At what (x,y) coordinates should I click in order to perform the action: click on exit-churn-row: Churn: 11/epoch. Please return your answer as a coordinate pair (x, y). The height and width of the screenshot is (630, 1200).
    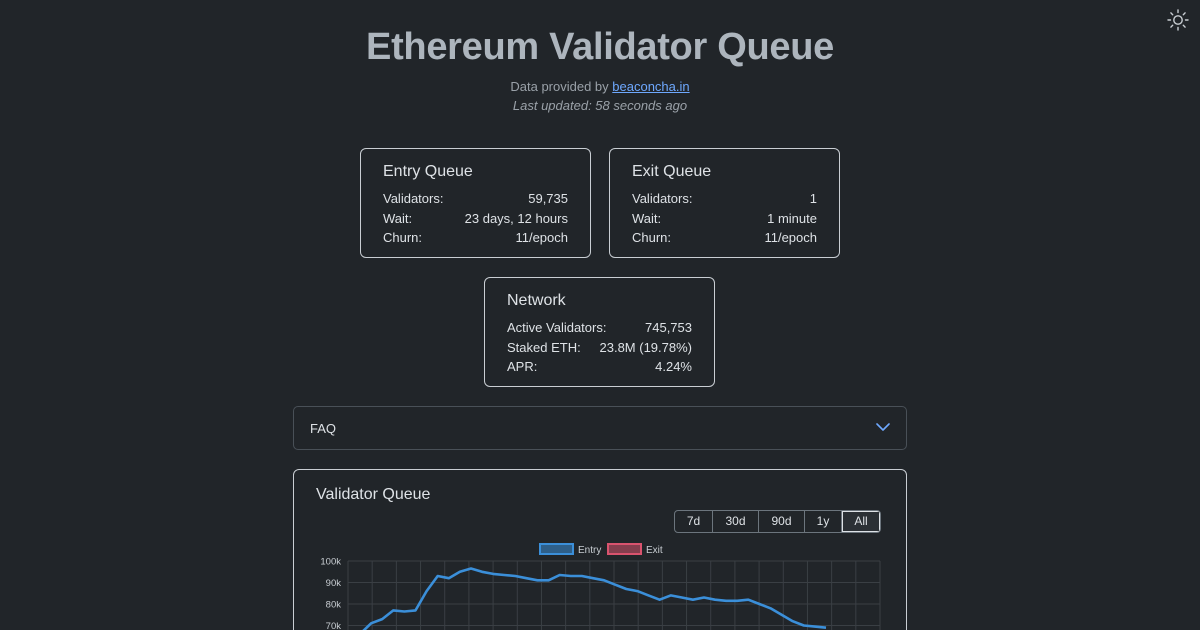
    Looking at the image, I should click on (724, 238).